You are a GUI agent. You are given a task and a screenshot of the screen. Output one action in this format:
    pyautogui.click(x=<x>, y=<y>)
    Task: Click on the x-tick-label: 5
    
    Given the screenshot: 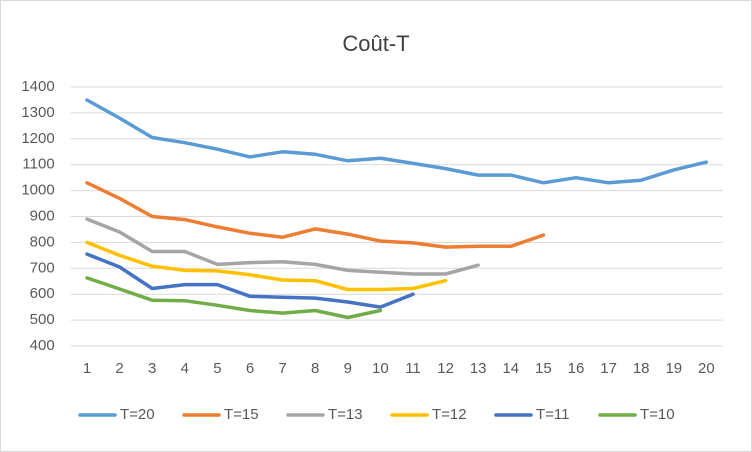 What is the action you would take?
    pyautogui.click(x=217, y=368)
    